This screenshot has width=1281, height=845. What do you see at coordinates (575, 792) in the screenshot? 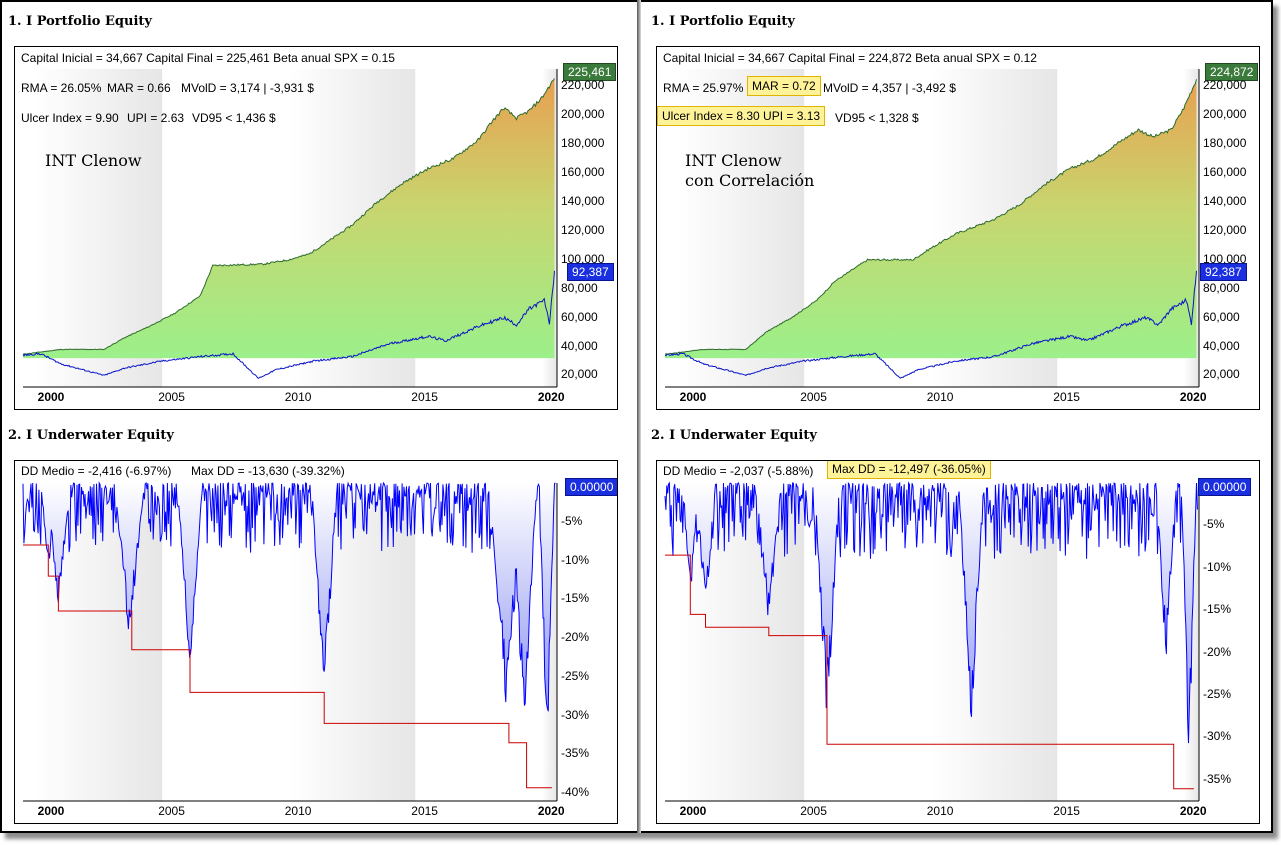
I see `y-tick: -40%` at bounding box center [575, 792].